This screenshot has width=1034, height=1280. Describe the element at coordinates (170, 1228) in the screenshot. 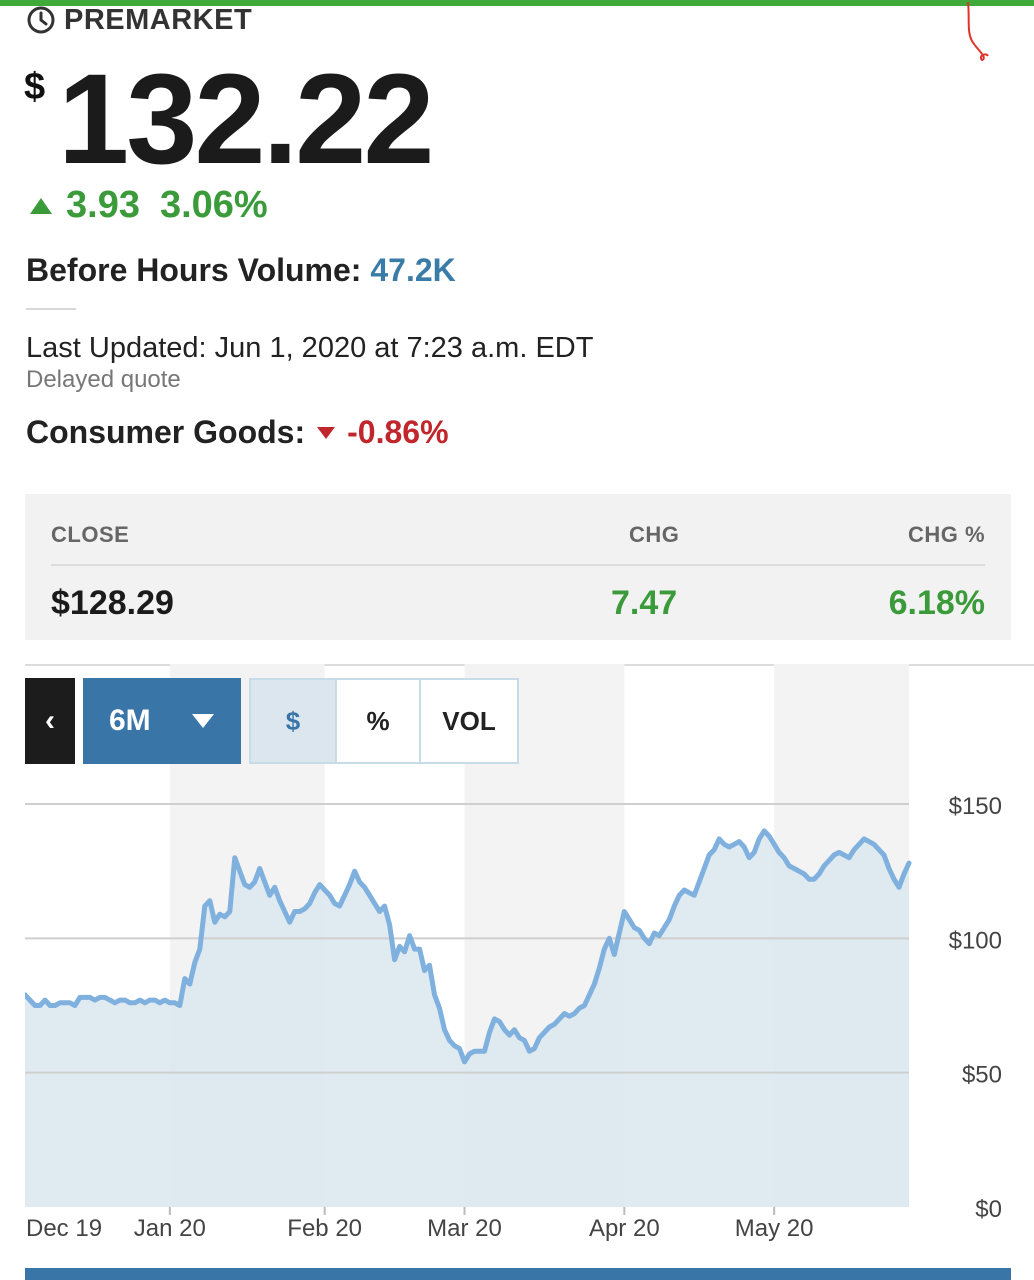

I see `x-tick-label: Jan 20` at that location.